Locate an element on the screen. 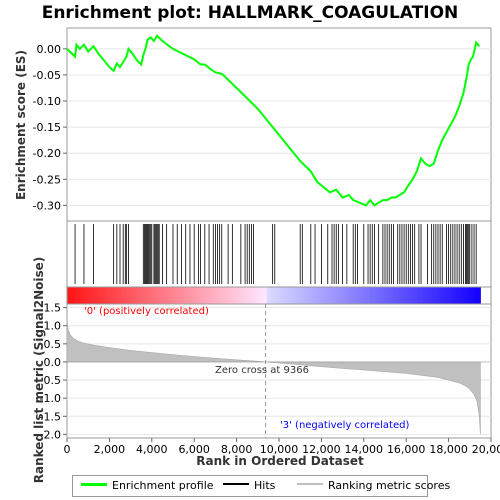 The height and width of the screenshot is (500, 500). x-tick-label: 10,000 is located at coordinates (279, 449).